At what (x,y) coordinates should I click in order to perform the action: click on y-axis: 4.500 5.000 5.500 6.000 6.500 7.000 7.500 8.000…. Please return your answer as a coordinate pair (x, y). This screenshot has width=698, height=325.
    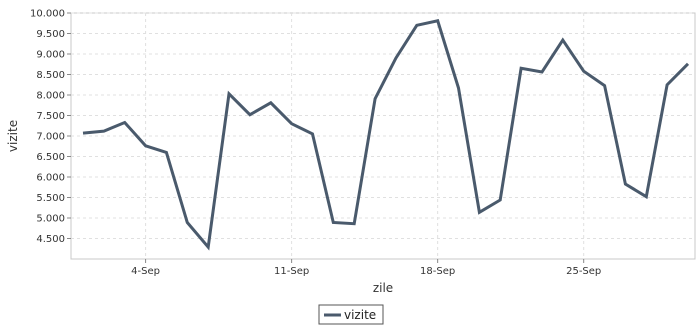
    Looking at the image, I should click on (50, 127).